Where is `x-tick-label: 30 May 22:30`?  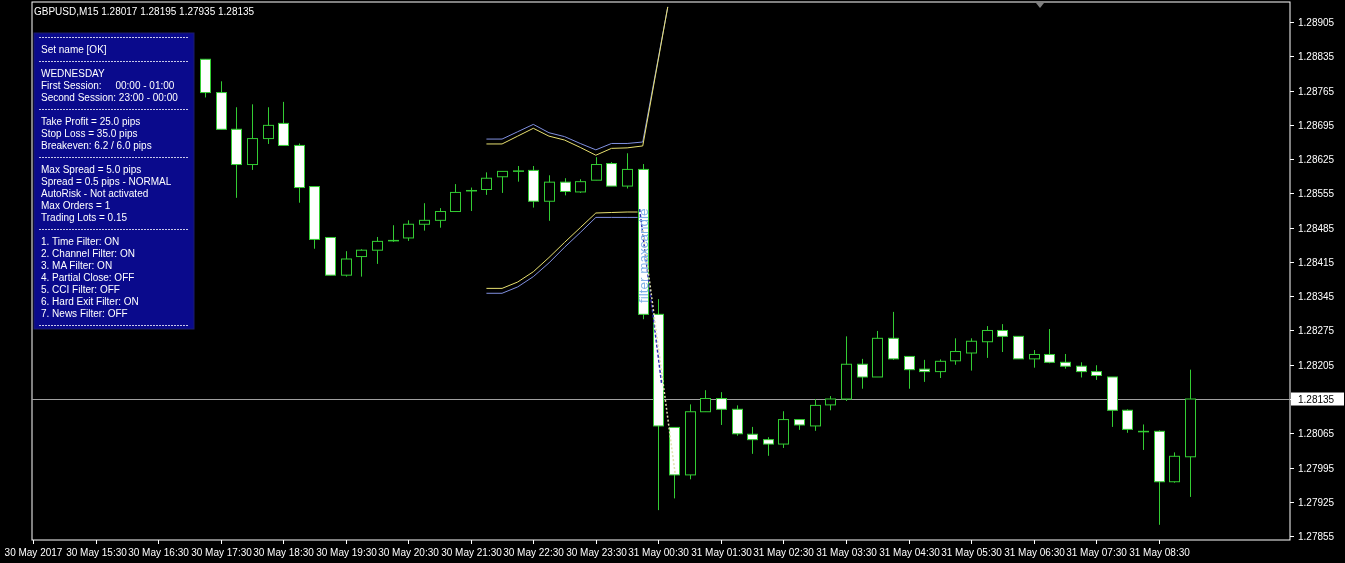 x-tick-label: 30 May 22:30 is located at coordinates (534, 552).